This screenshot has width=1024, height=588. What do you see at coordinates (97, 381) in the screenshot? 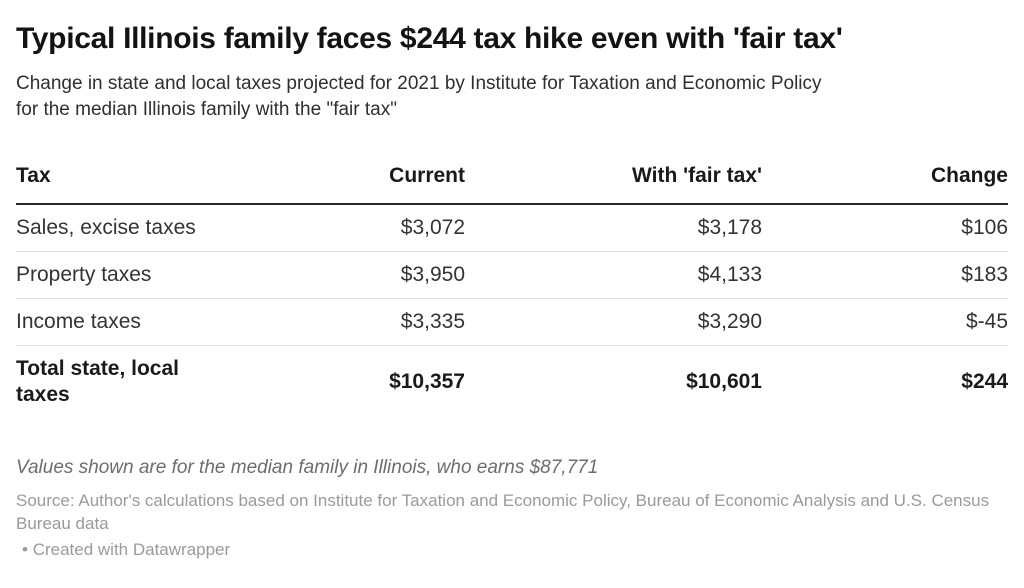
I see `tax-label: Total state, local taxes` at bounding box center [97, 381].